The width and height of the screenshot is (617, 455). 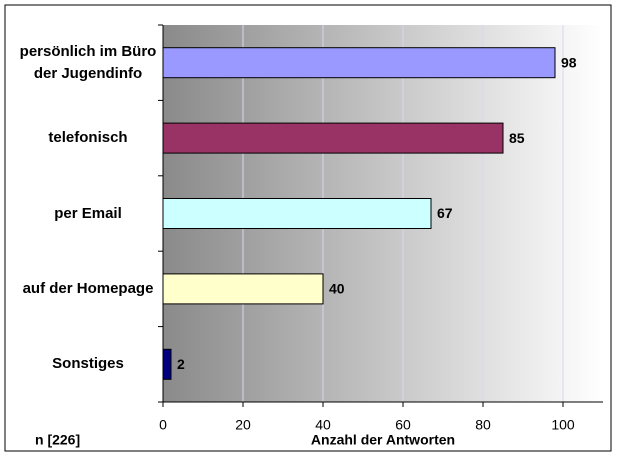 What do you see at coordinates (181, 364) in the screenshot?
I see `data-label: 2` at bounding box center [181, 364].